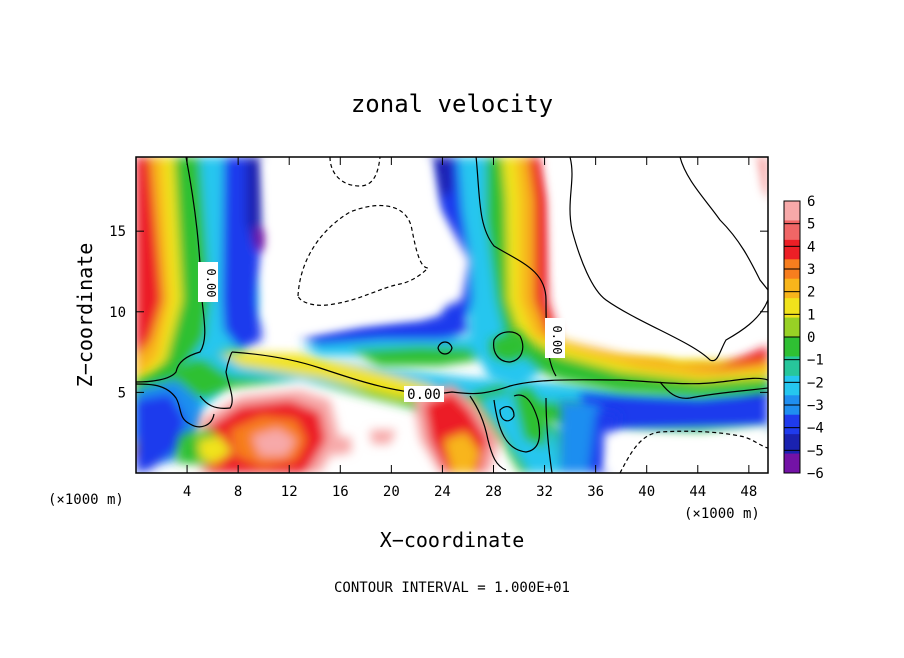 The width and height of the screenshot is (904, 658). Describe the element at coordinates (363, 255) in the screenshot. I see `contour-dashed-mid` at that location.